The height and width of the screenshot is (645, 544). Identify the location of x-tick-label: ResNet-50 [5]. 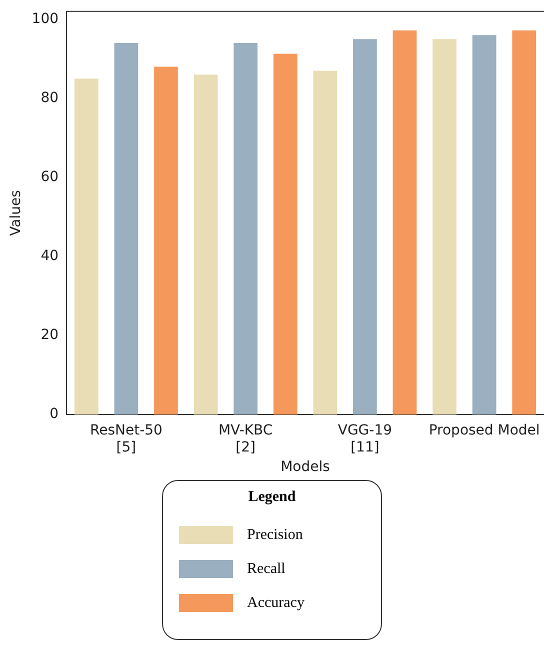
(126, 439).